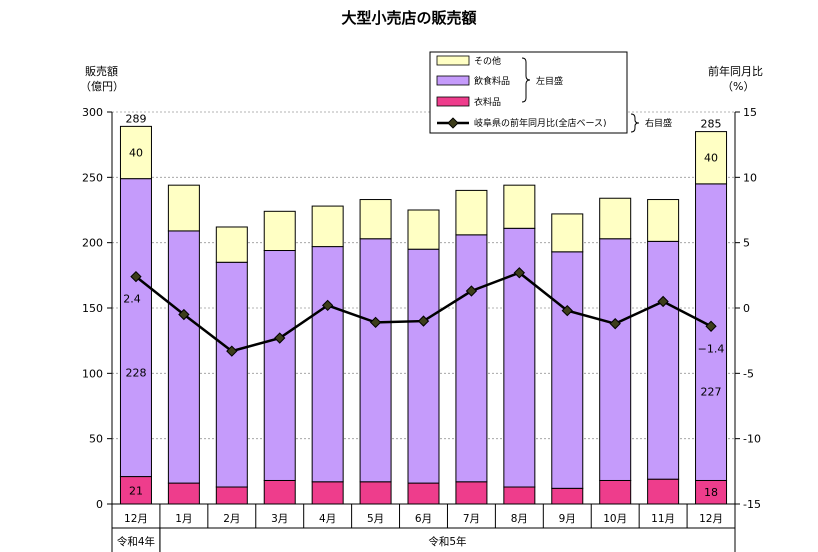 The image size is (818, 552). I want to click on x-tick-label: 4月, so click(327, 519).